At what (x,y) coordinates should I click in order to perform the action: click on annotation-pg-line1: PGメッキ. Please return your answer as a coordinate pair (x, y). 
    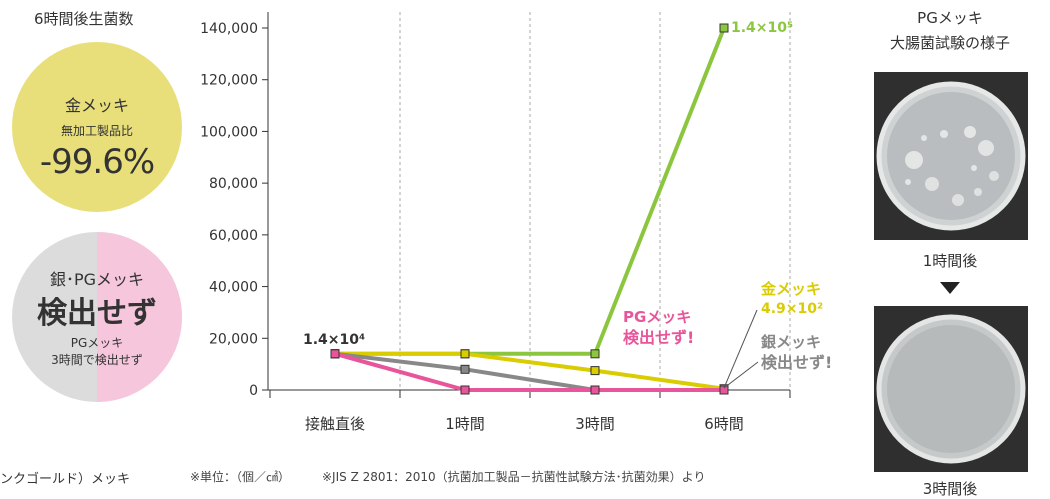
    Looking at the image, I should click on (657, 317).